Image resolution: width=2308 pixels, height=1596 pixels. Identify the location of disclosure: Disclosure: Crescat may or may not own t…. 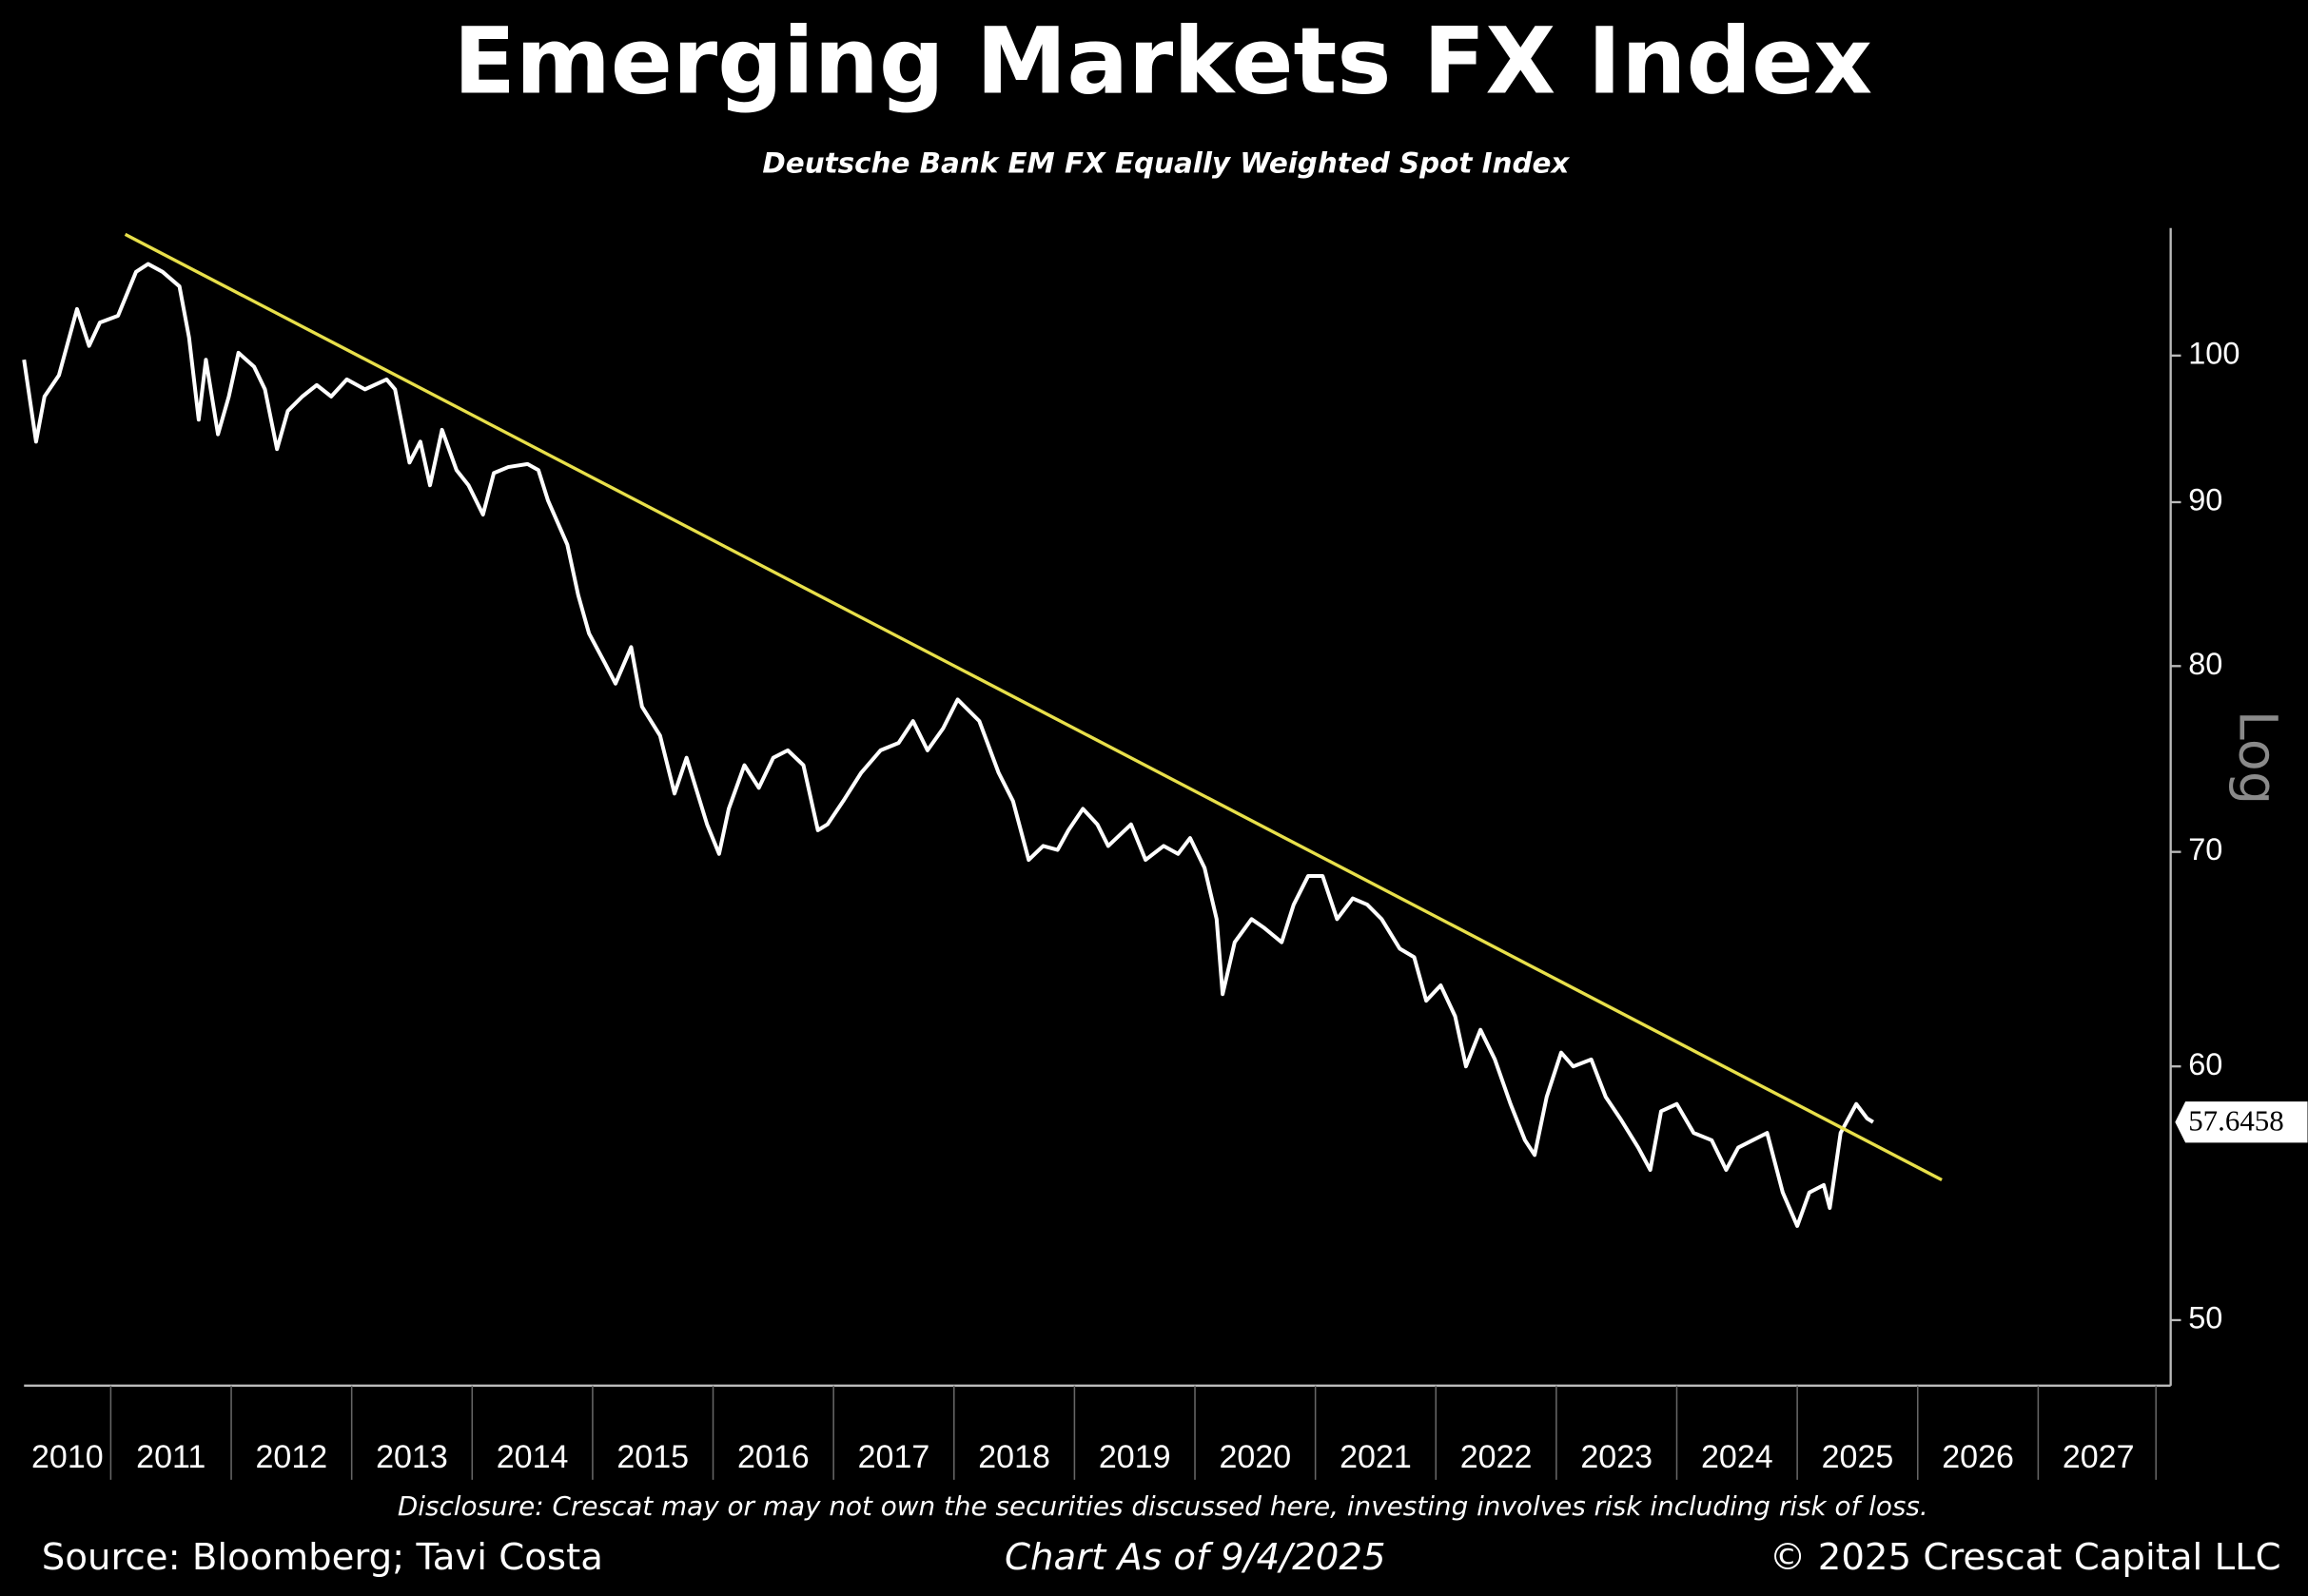
(1163, 1506).